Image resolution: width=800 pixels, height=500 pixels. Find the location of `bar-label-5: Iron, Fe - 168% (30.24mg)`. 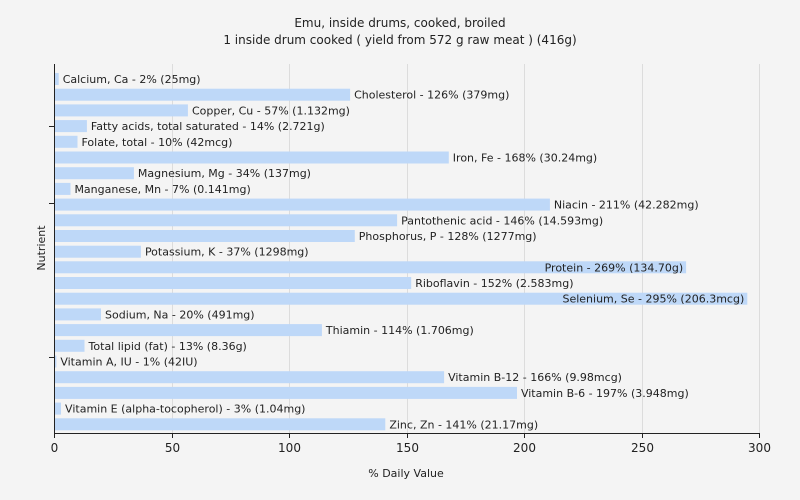

bar-label-5: Iron, Fe - 168% (30.24mg) is located at coordinates (525, 158).